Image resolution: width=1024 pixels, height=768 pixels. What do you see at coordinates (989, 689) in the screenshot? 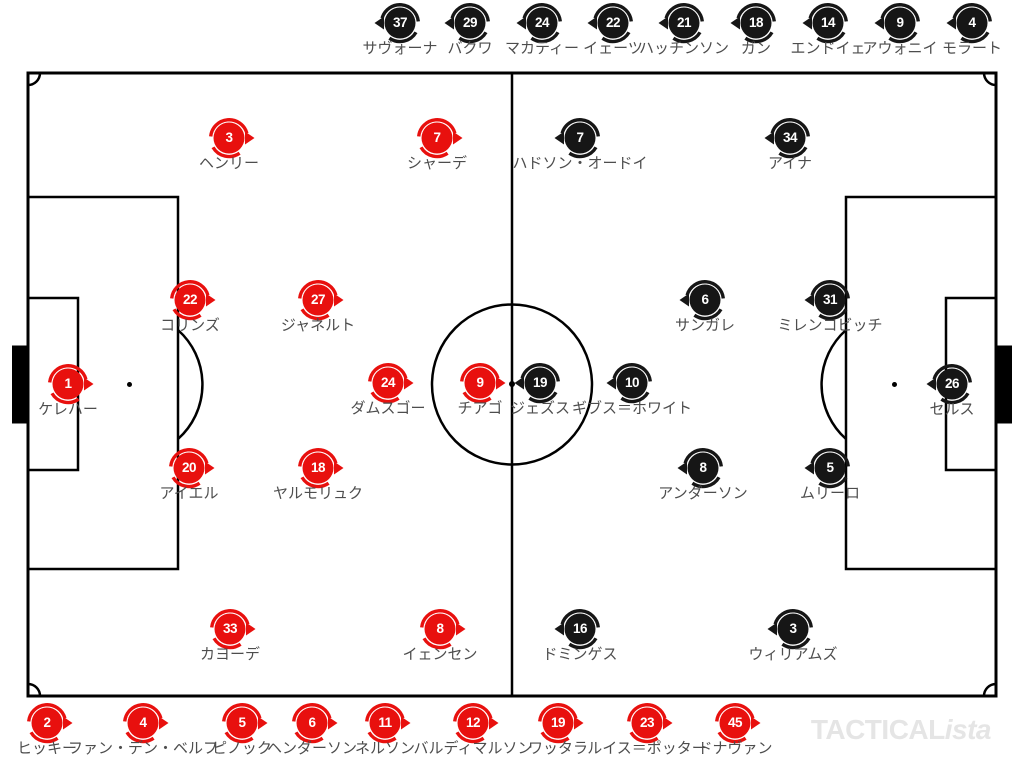
I see `corner-arc-bottom-right` at bounding box center [989, 689].